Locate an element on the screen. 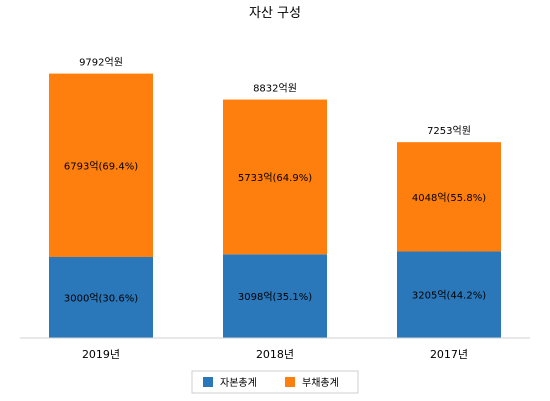 Image resolution: width=550 pixels, height=401 pixels. segment-label-liabilities-0: 6793억(69.4%) is located at coordinates (101, 166).